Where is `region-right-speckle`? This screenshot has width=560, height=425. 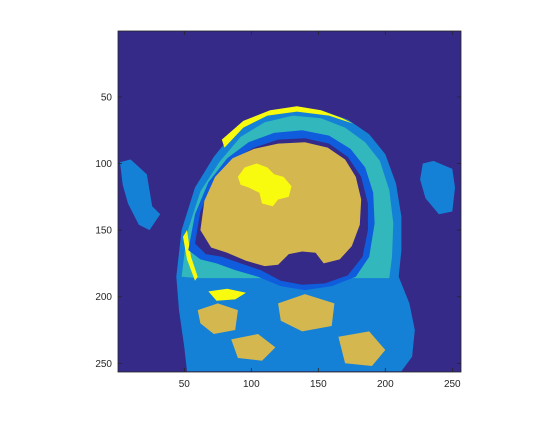
region-right-speckle is located at coordinates (437, 187).